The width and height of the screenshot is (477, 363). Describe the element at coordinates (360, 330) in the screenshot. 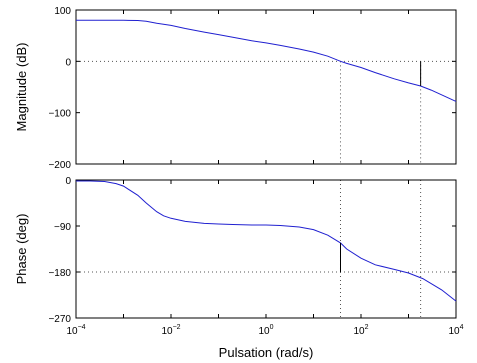

I see `phase-xtick-label: 10²` at that location.